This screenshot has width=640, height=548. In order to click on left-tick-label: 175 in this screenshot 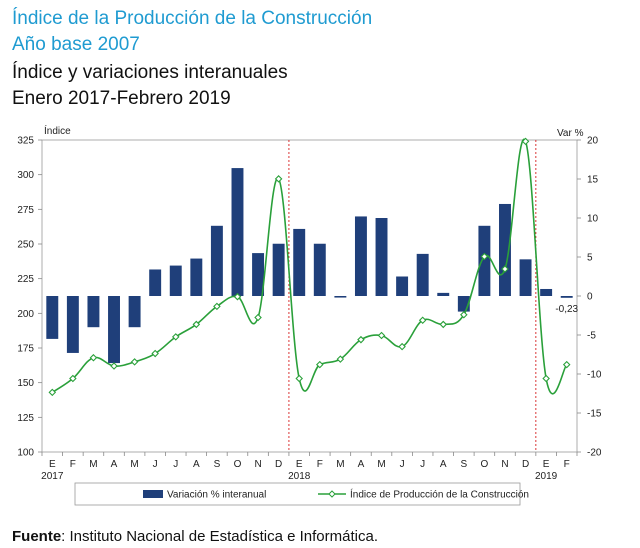, I will do `click(25, 349)`.